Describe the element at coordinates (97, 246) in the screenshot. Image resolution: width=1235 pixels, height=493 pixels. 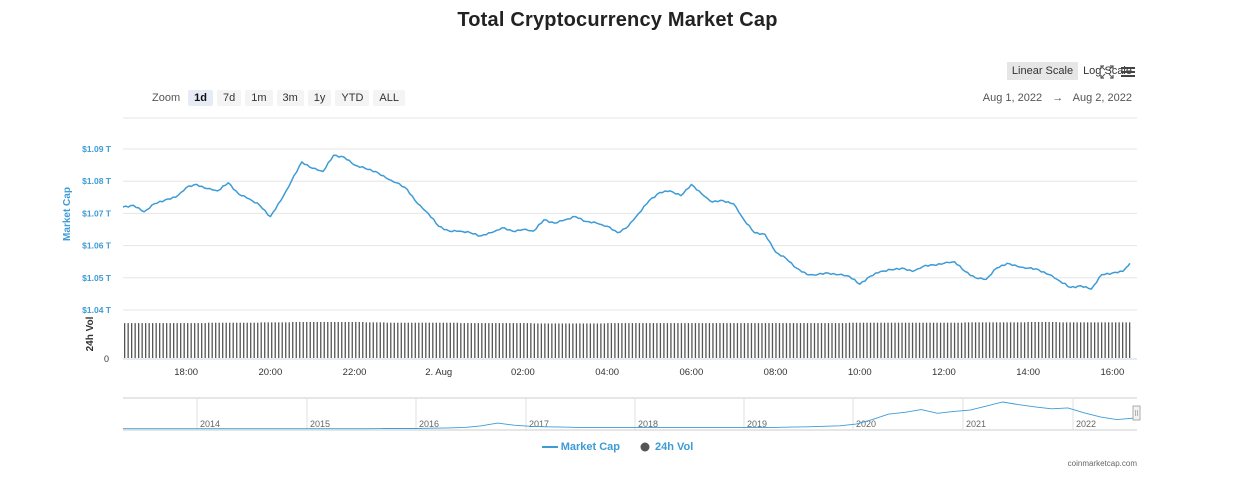
I see `y-tick-label: $1.06 T` at that location.